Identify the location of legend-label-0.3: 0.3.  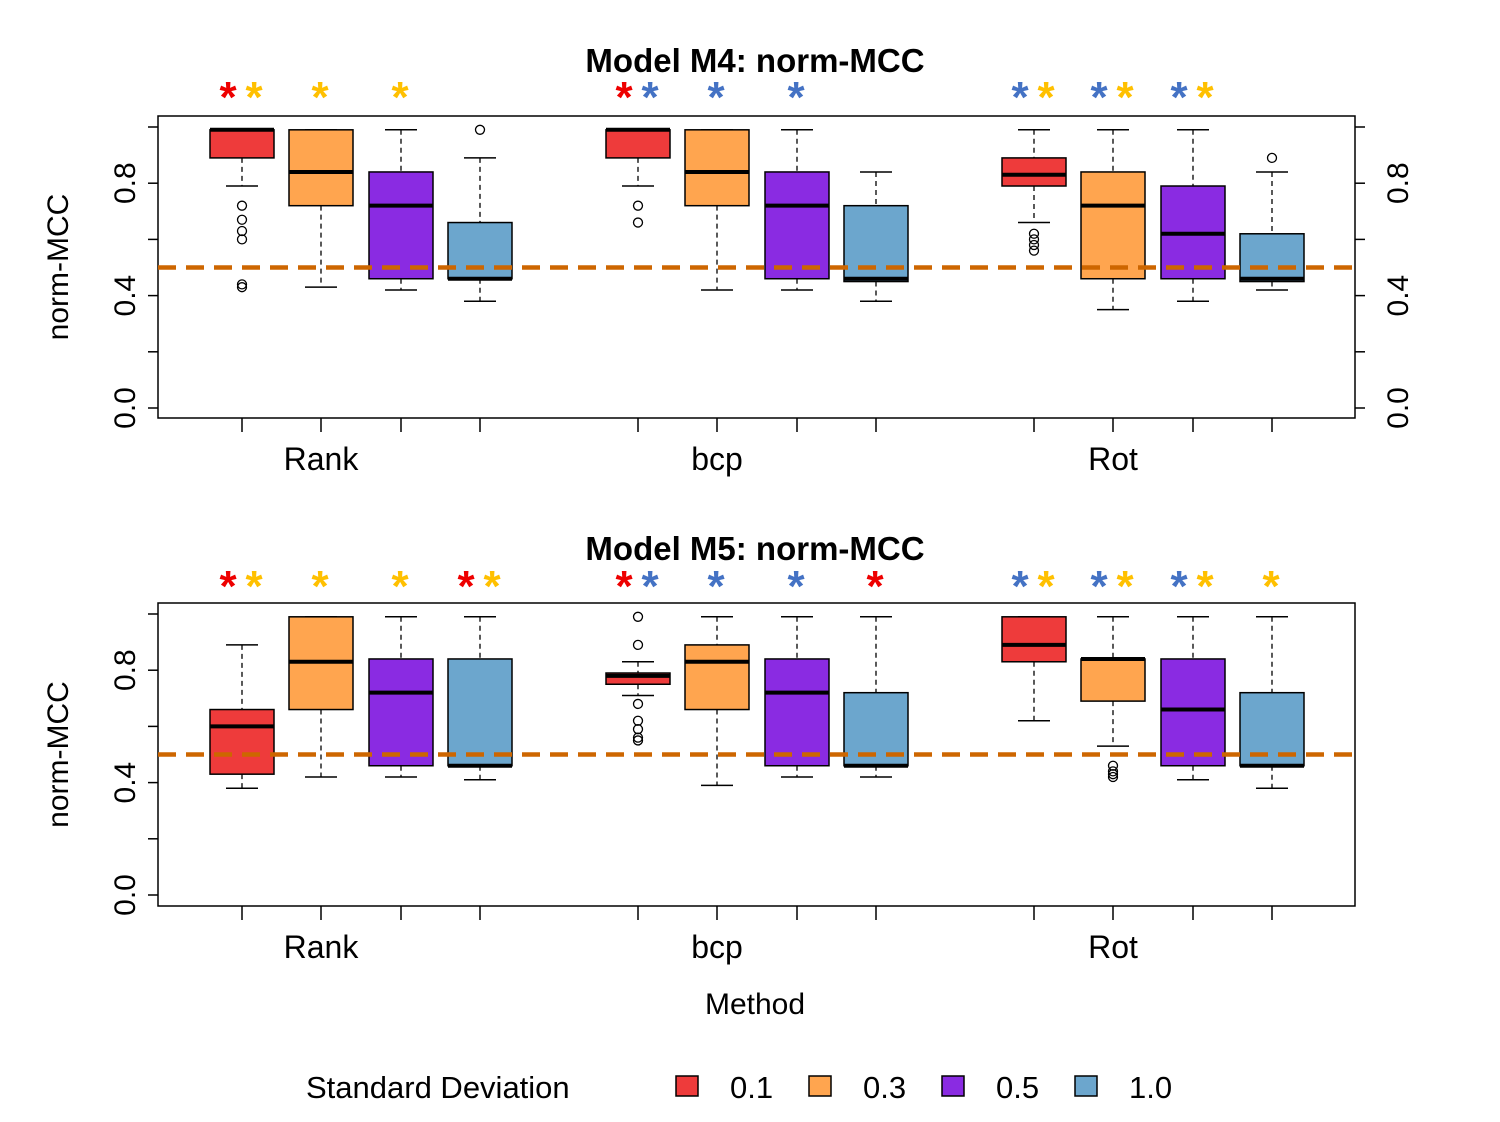
(884, 1087).